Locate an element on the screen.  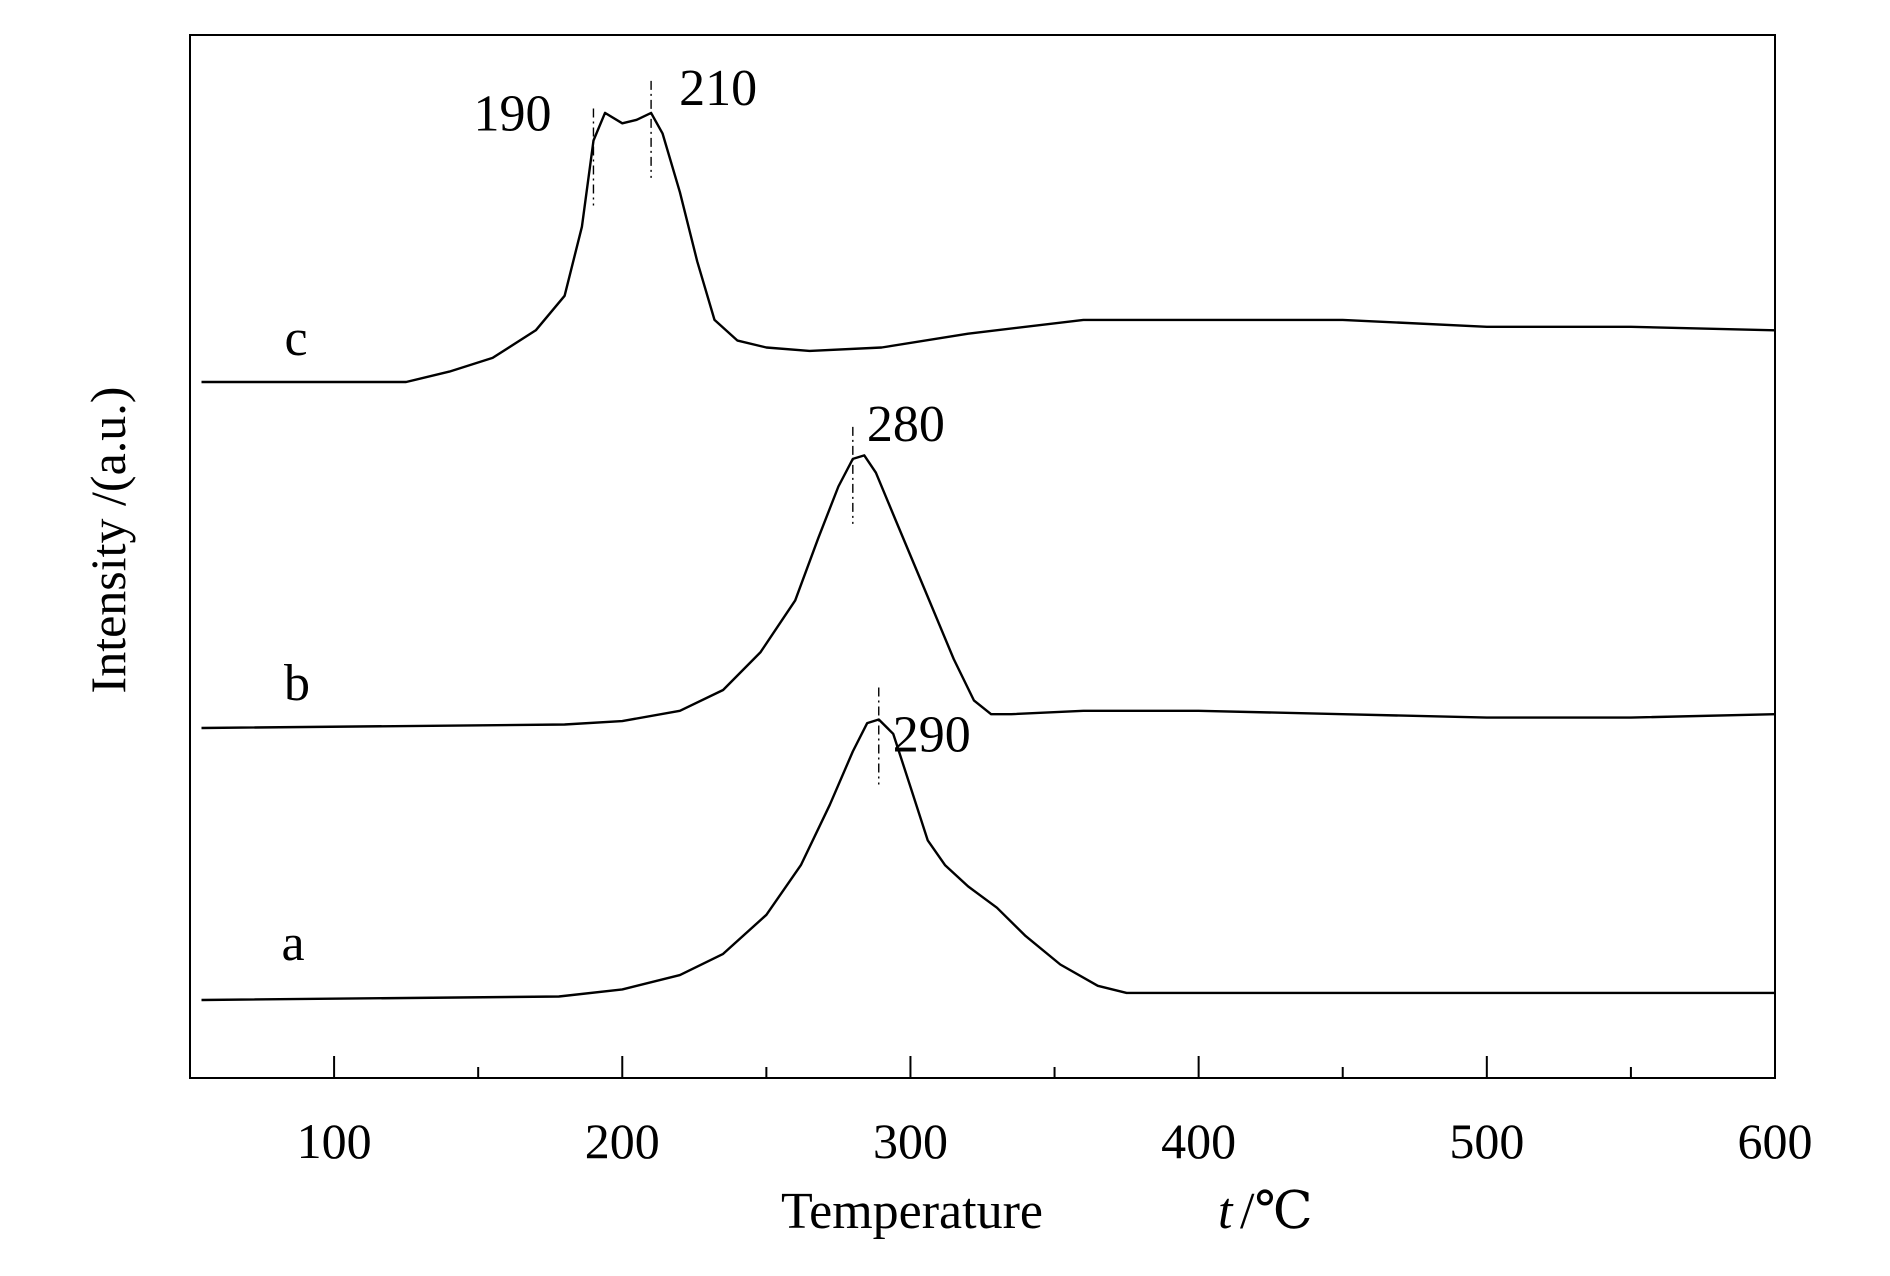
series-label-b: b is located at coordinates (297, 683).